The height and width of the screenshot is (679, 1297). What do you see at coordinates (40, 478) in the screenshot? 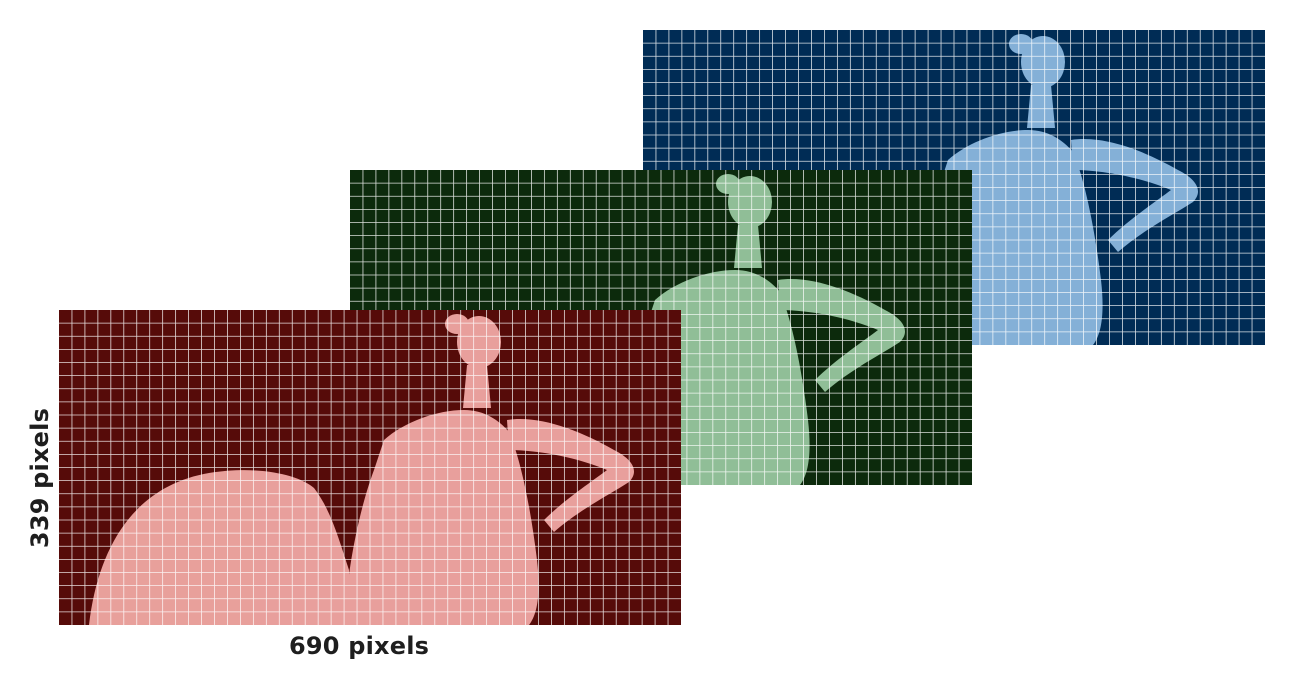
I see `height-label: 339 pixels` at bounding box center [40, 478].